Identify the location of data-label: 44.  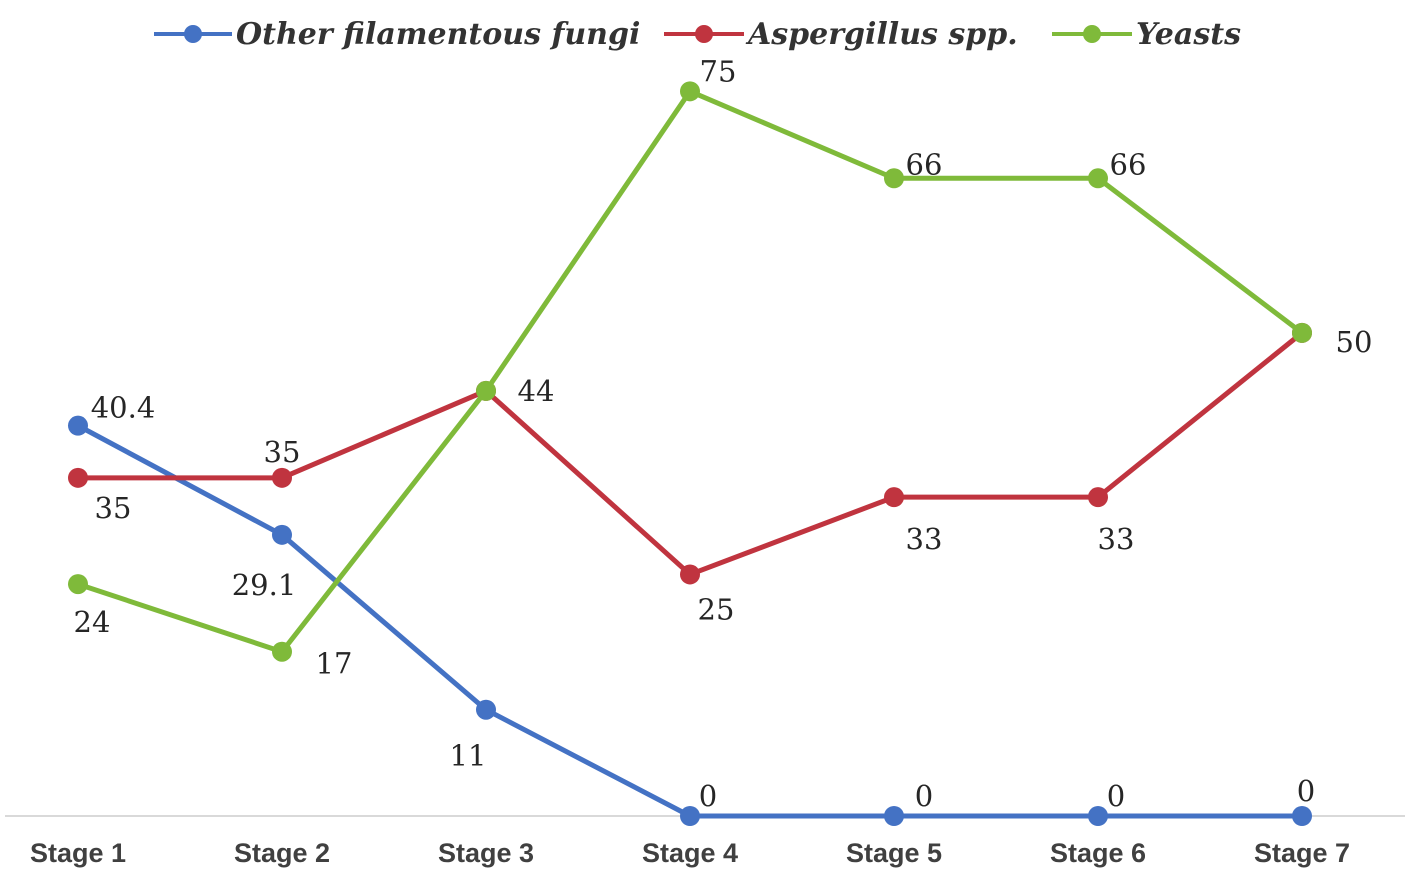
(536, 391).